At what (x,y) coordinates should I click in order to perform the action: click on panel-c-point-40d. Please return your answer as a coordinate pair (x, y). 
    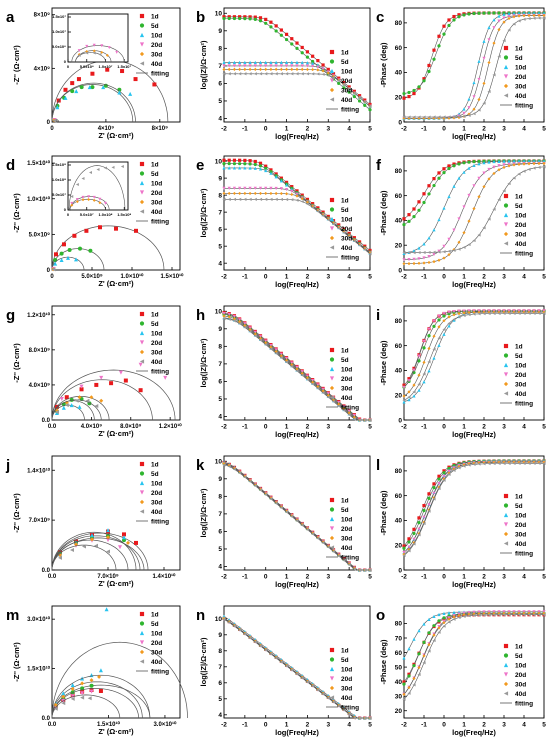
    Looking at the image, I should click on (449, 117).